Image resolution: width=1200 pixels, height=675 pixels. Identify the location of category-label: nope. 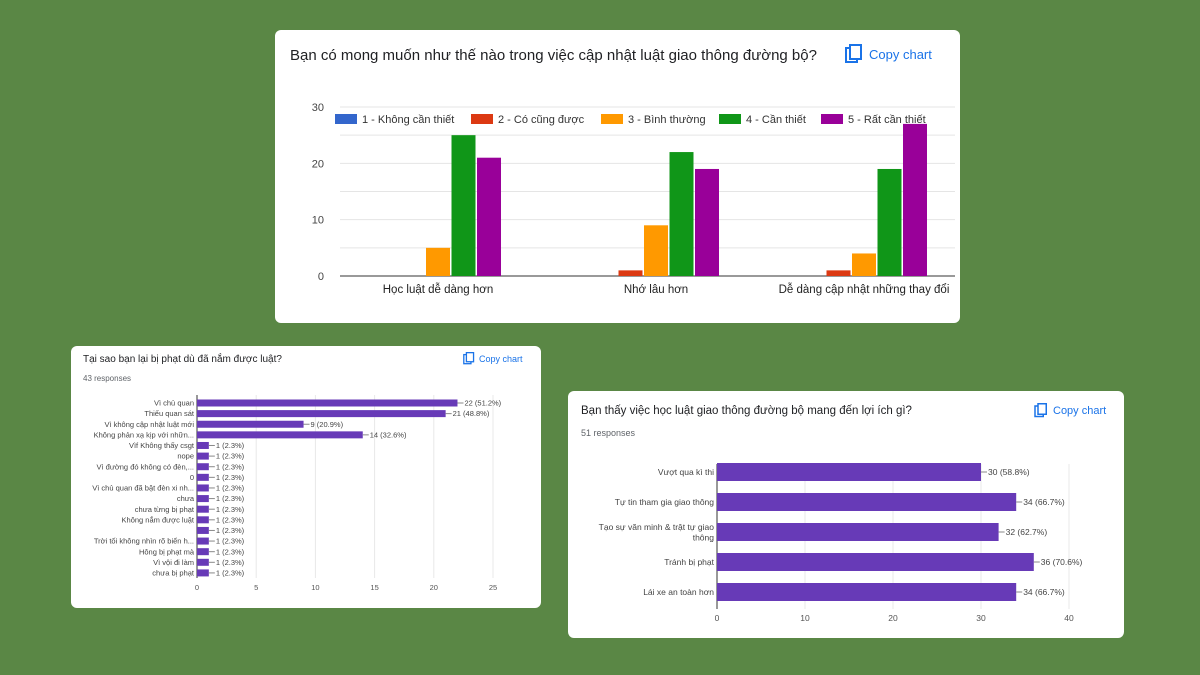
(185, 456).